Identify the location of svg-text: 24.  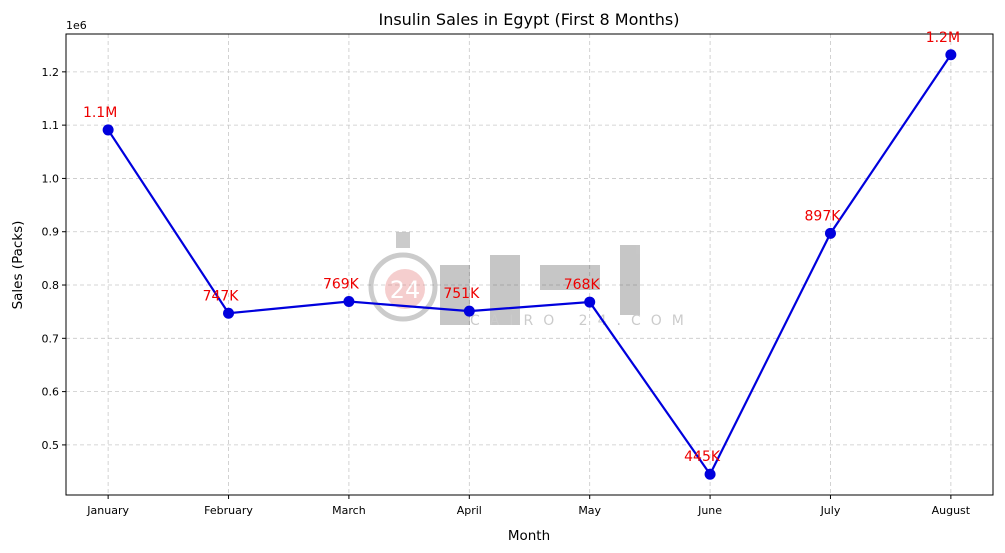
(405, 290).